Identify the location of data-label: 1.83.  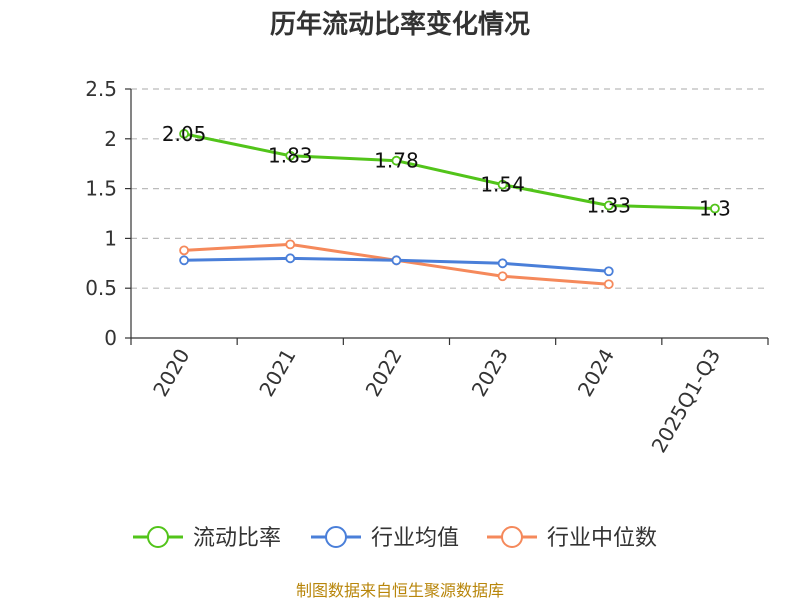
(290, 156).